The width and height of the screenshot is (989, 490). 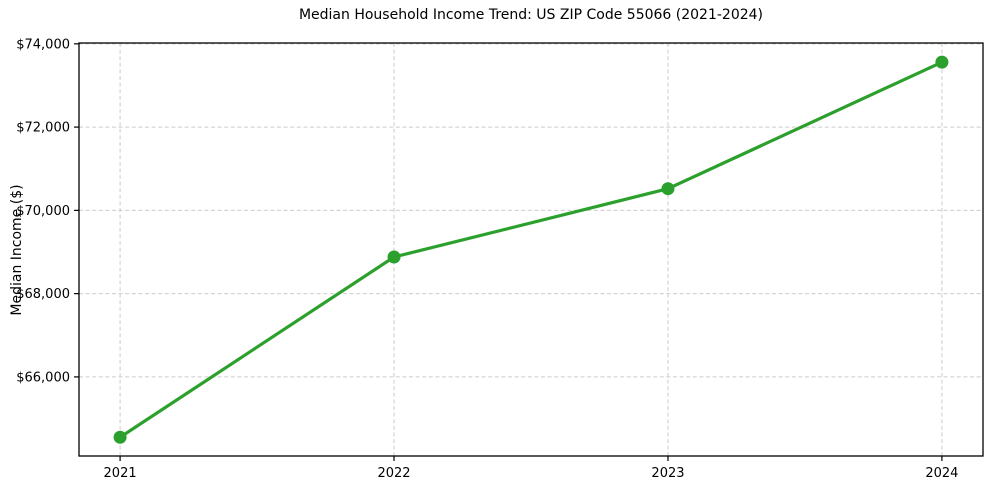 What do you see at coordinates (393, 473) in the screenshot?
I see `x-tick-label: 2022` at bounding box center [393, 473].